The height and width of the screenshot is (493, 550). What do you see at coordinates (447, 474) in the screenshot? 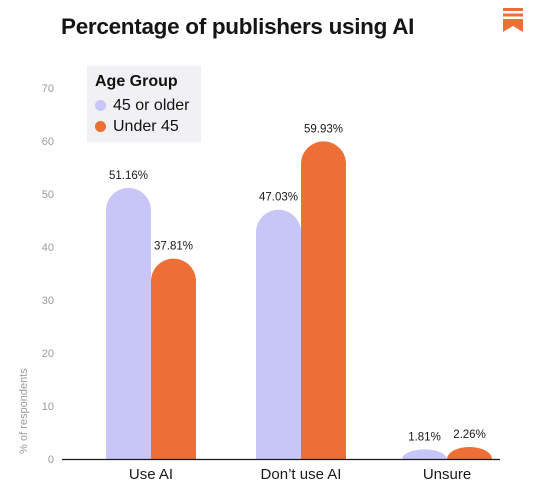
I see `x-tick-label: Unsure` at bounding box center [447, 474].